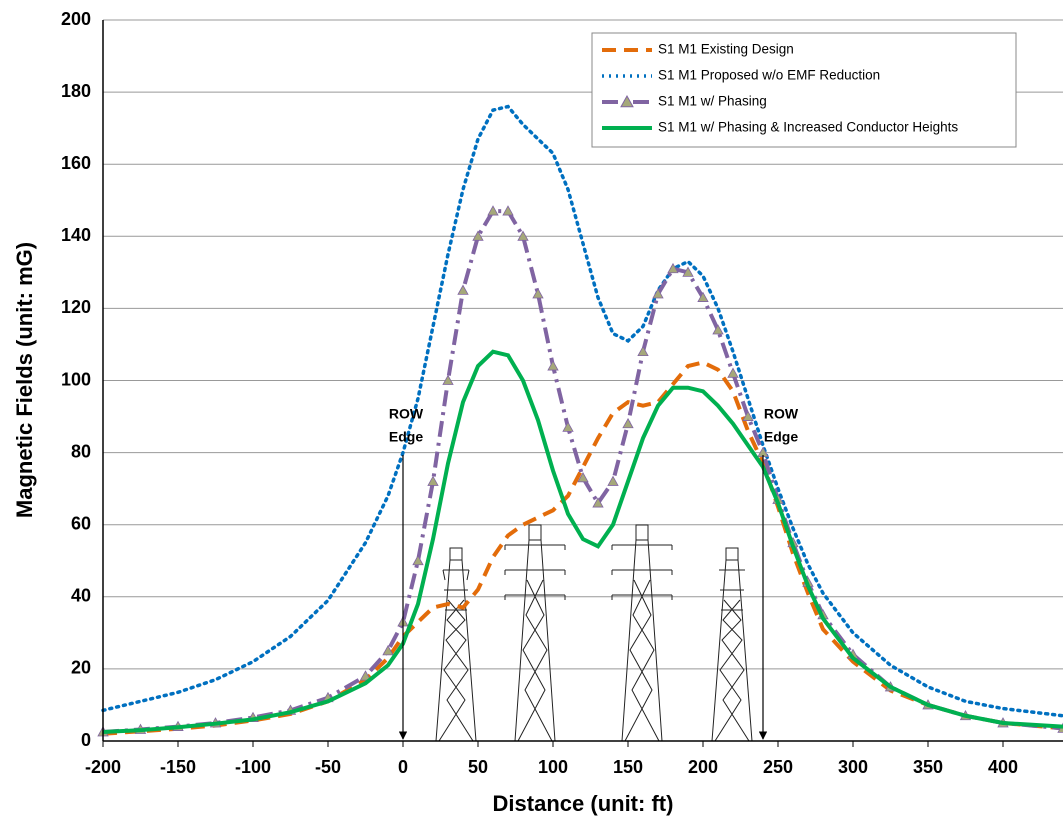 The width and height of the screenshot is (1063, 828). Describe the element at coordinates (76, 91) in the screenshot. I see `y-tick-label: 180` at that location.